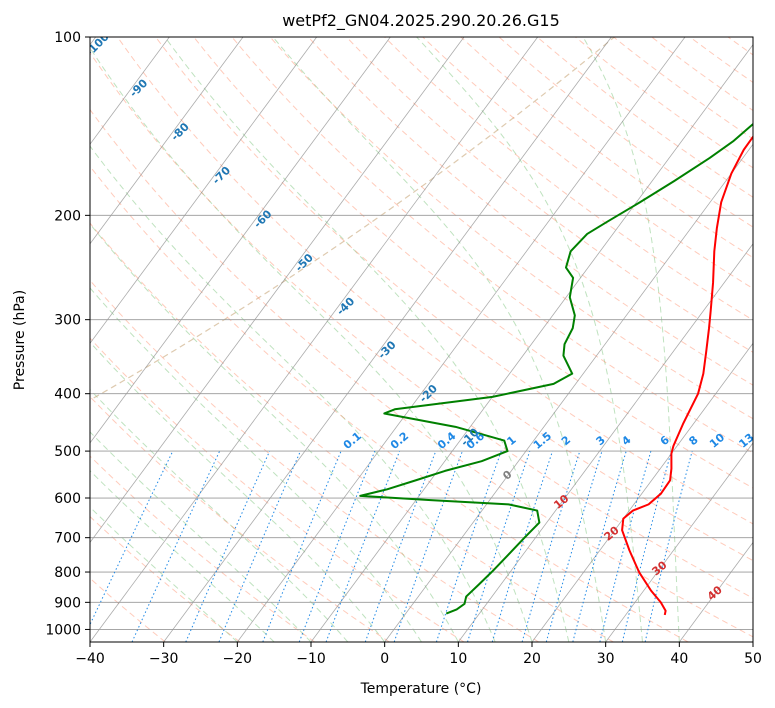 Image resolution: width=775 pixels, height=708 pixels. I want to click on y-tick-label: 600, so click(67, 499).